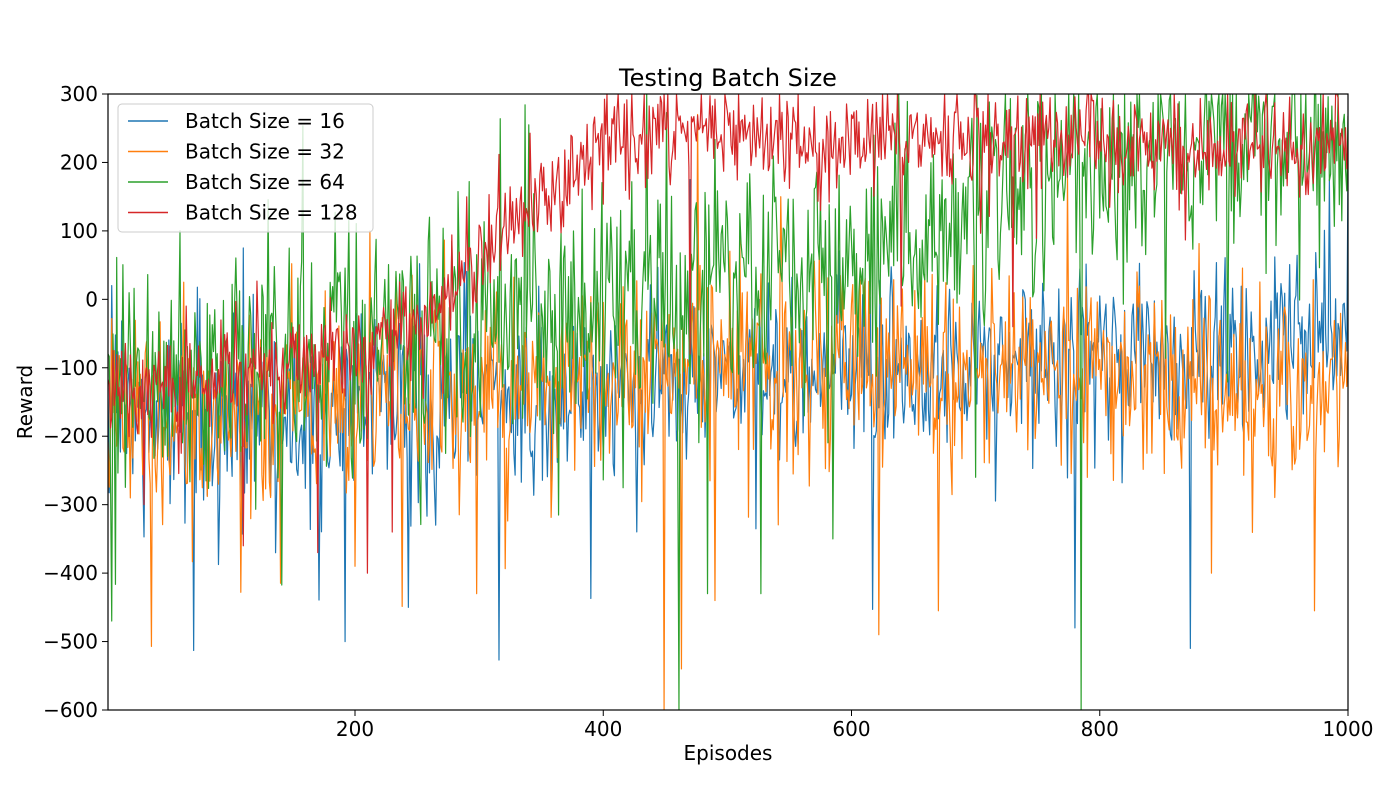 The width and height of the screenshot is (1391, 802). Describe the element at coordinates (70, 505) in the screenshot. I see `y-tick-label: −300` at that location.